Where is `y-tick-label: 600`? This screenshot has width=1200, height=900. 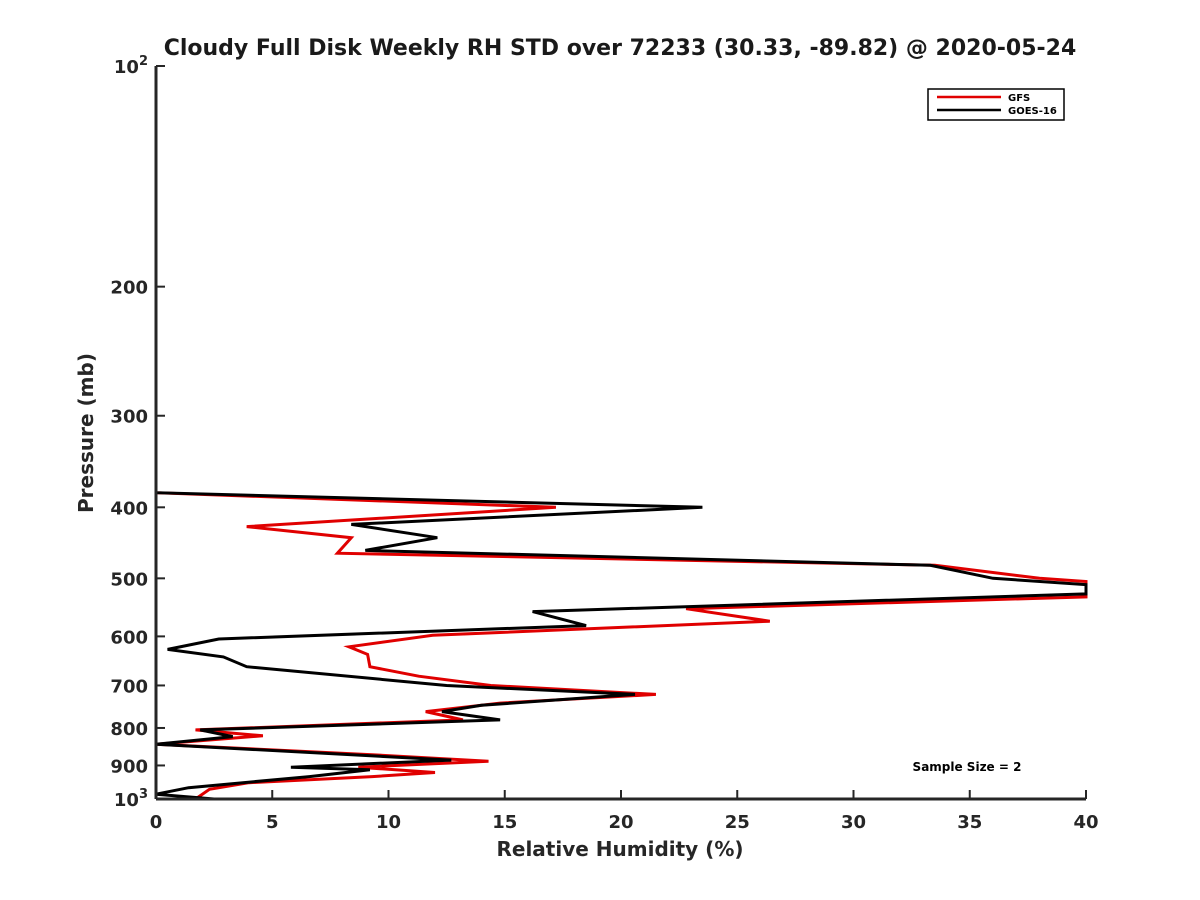
y-tick-label: 600 is located at coordinates (129, 637).